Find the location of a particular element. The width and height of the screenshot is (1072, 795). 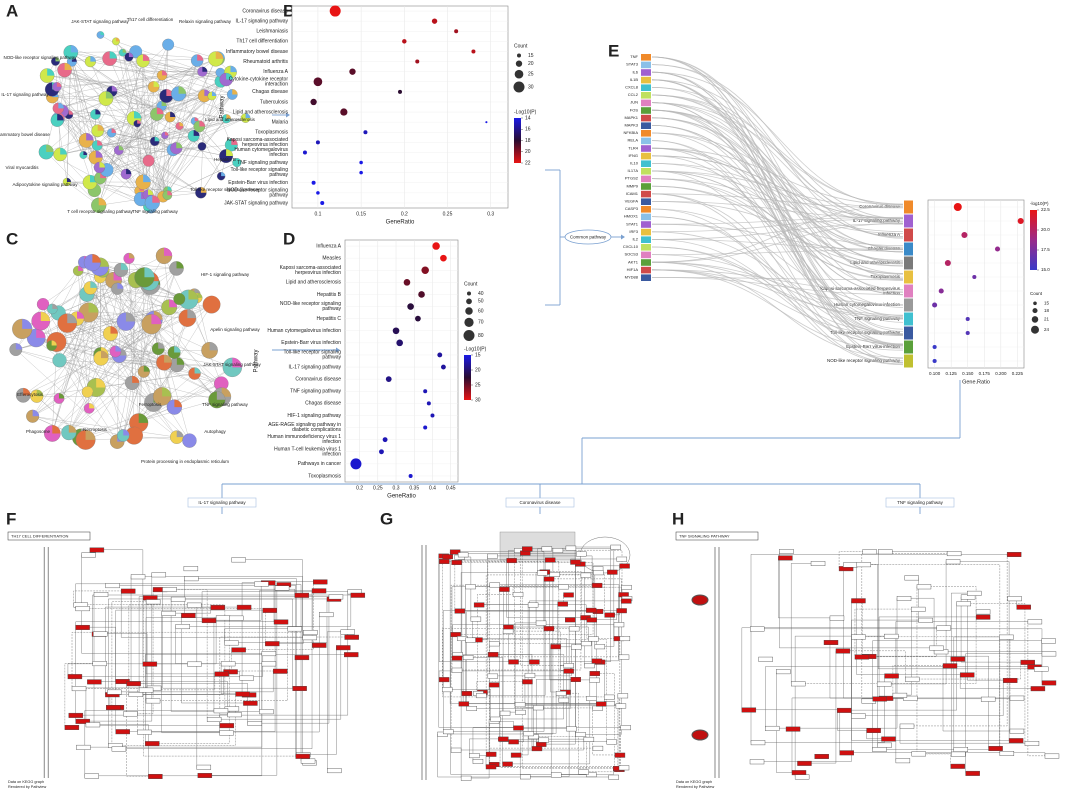

gene-label: JUN is located at coordinates (634, 102).